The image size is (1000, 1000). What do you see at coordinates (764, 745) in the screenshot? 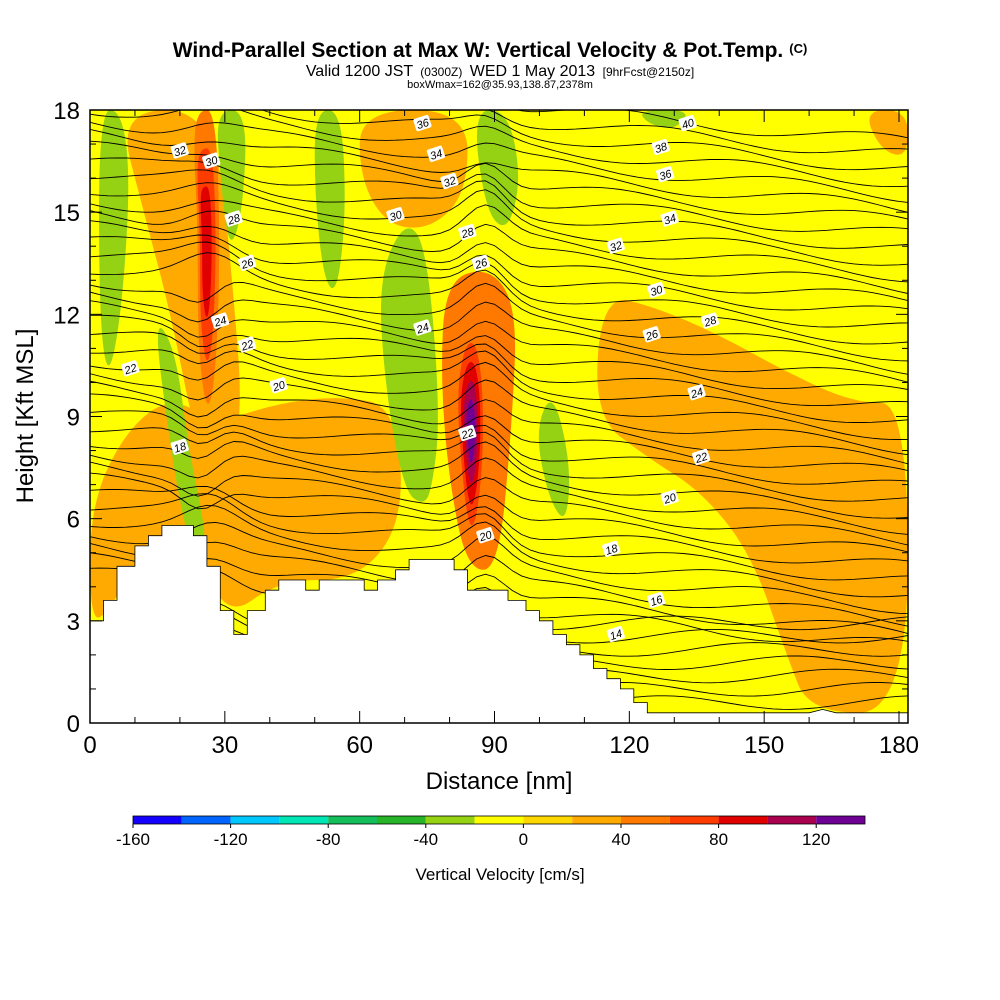
I see `x-tick-label: 150` at bounding box center [764, 745].